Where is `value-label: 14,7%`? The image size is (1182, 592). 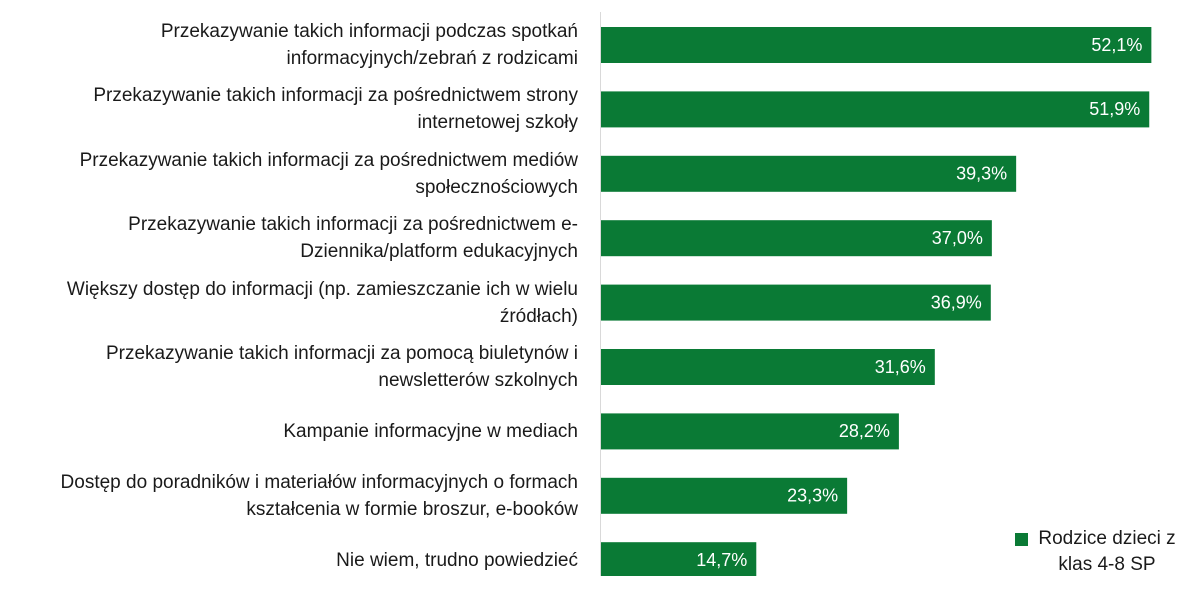 value-label: 14,7% is located at coordinates (721, 560).